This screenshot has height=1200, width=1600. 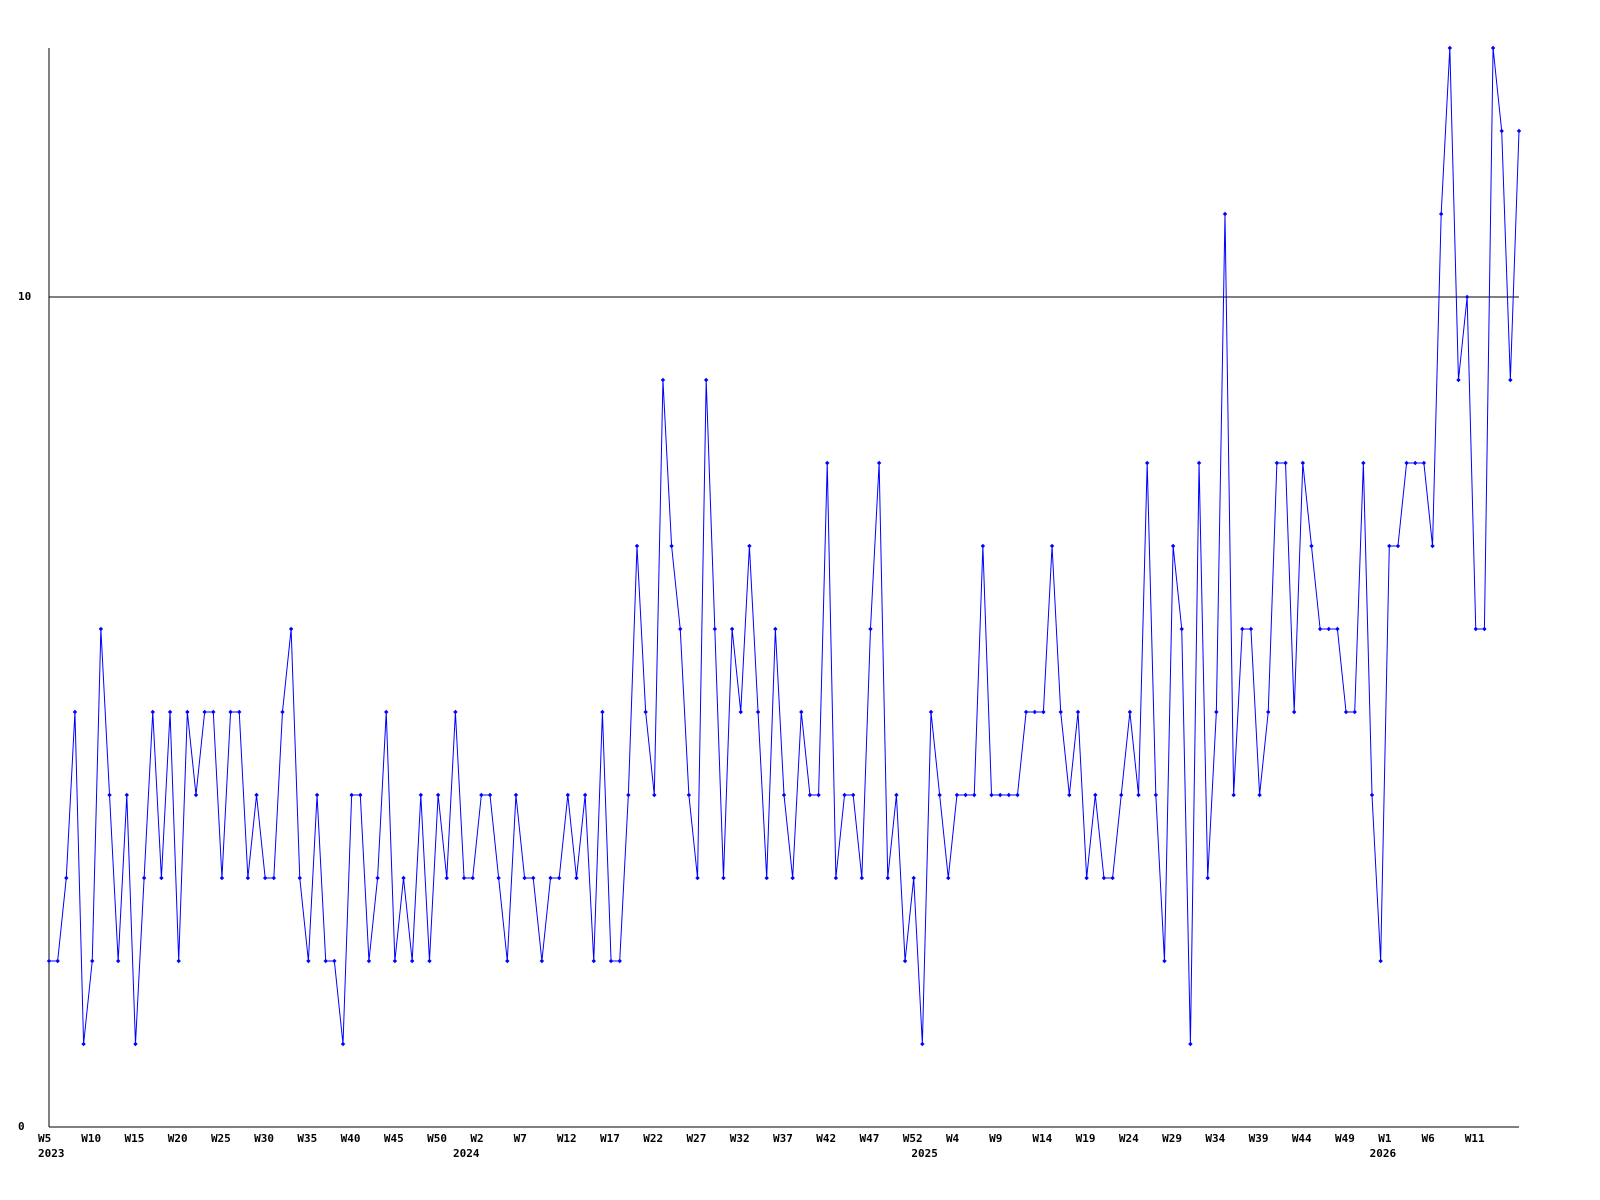 I want to click on x-tick-label: W29, so click(x=1172, y=1138).